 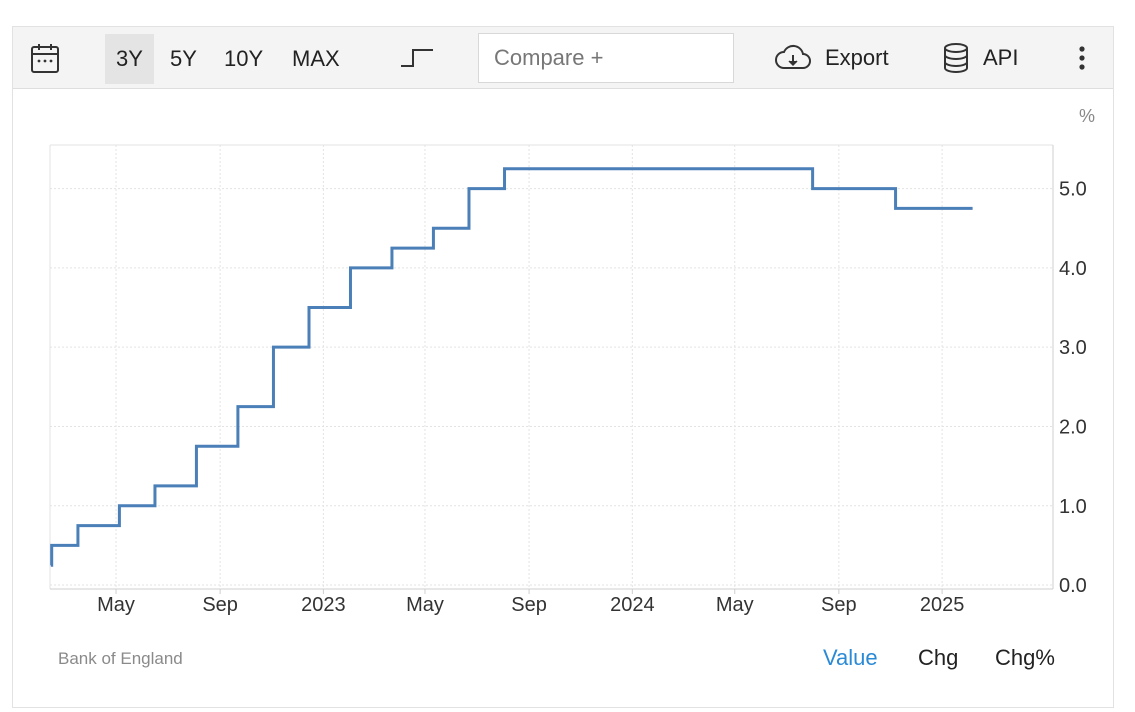 I want to click on y-tick-label: 0.0, so click(x=1073, y=586).